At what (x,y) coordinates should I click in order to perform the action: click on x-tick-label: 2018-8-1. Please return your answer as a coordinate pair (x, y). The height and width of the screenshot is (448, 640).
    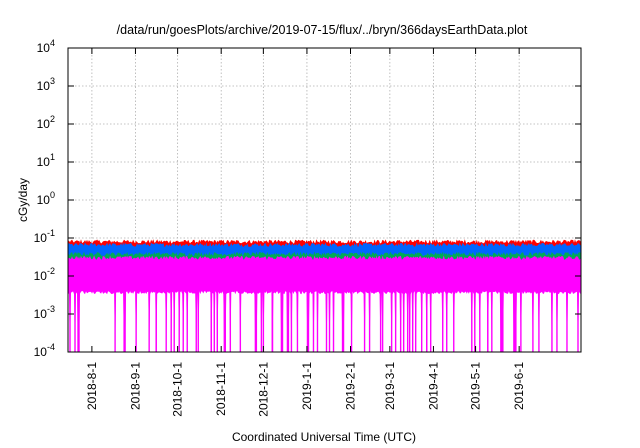
    Looking at the image, I should click on (92, 386).